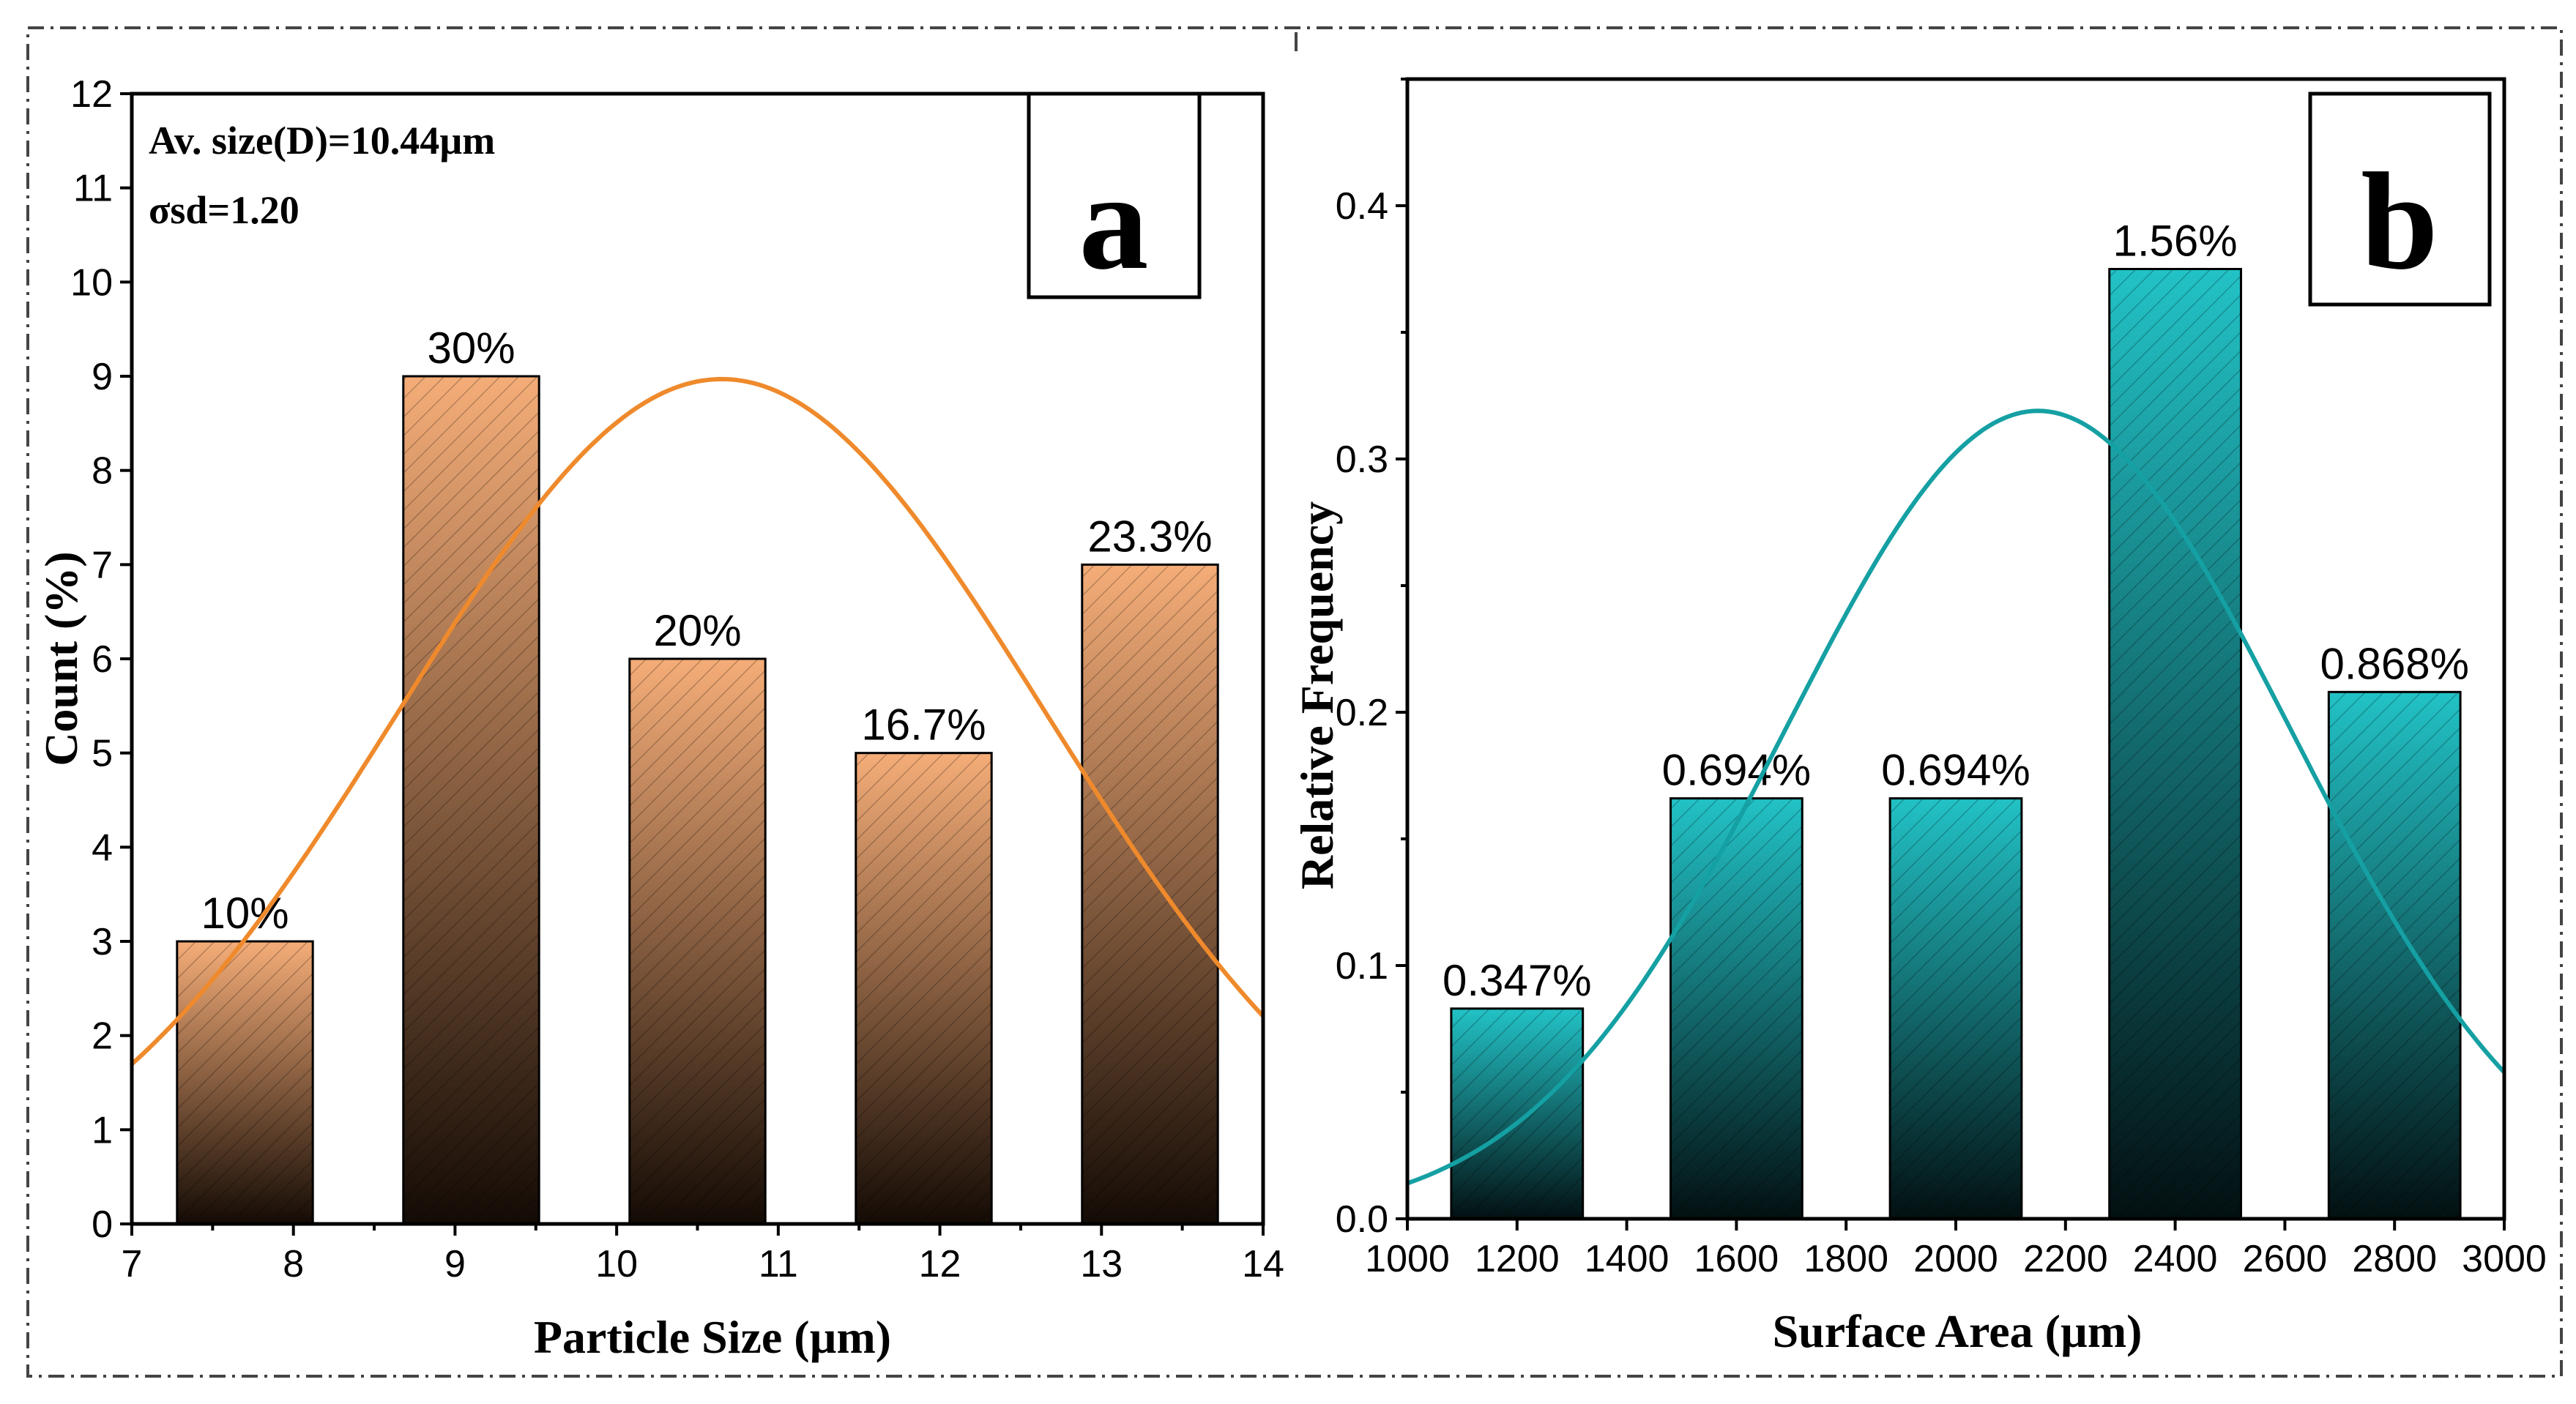 Image resolution: width=2576 pixels, height=1404 pixels. I want to click on panel-a-bar-label: 16.7%, so click(923, 726).